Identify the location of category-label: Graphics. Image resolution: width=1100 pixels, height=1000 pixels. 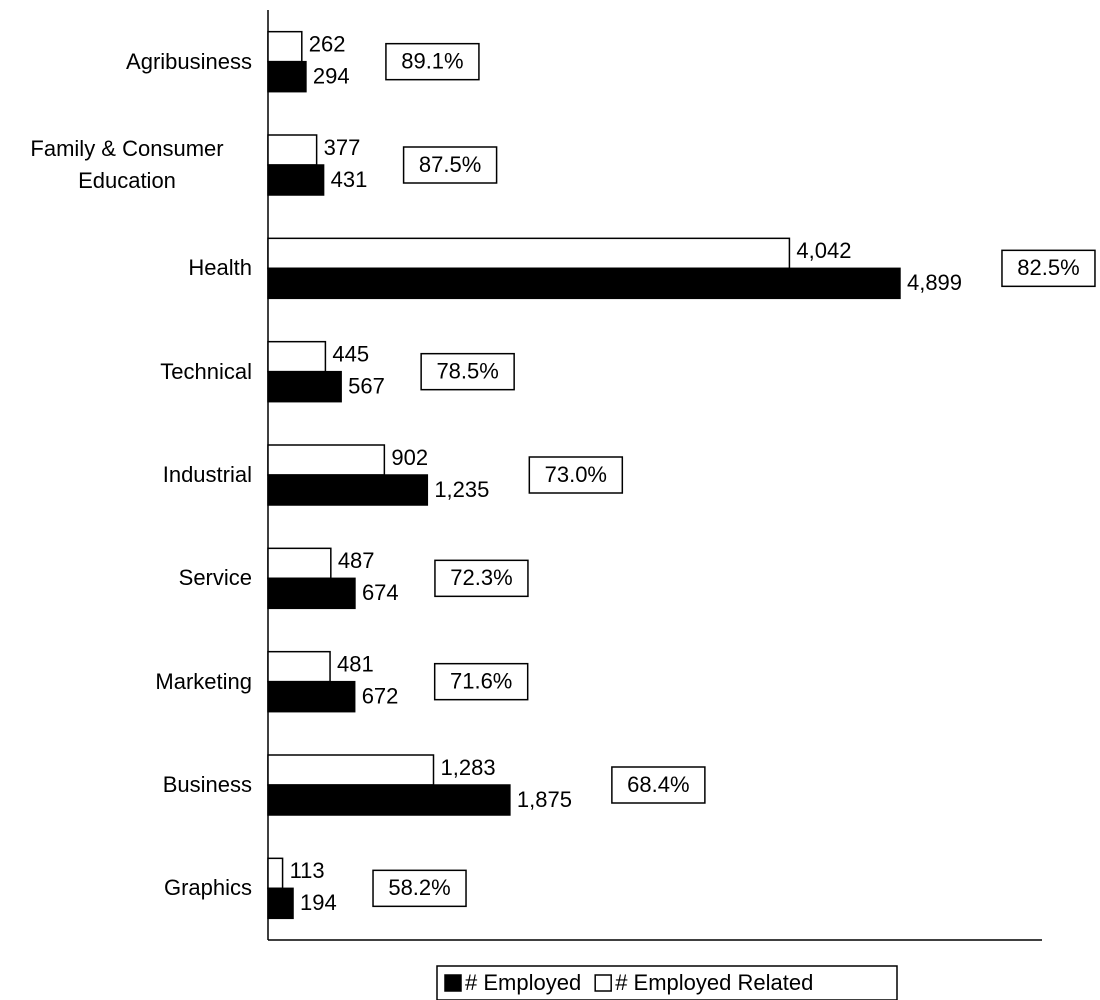
(126, 888).